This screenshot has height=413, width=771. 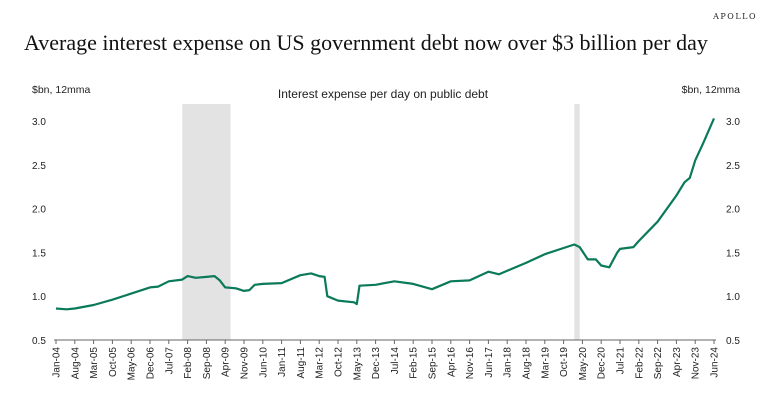 What do you see at coordinates (39, 166) in the screenshot?
I see `y-tick-label-left: 2.5` at bounding box center [39, 166].